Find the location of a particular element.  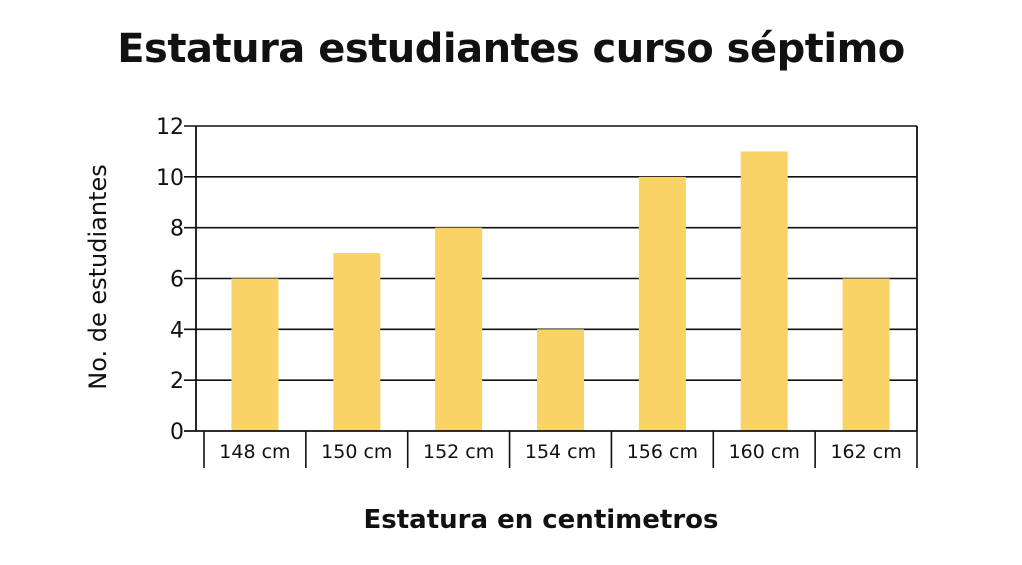

y-tick-label: 6 is located at coordinates (177, 280).